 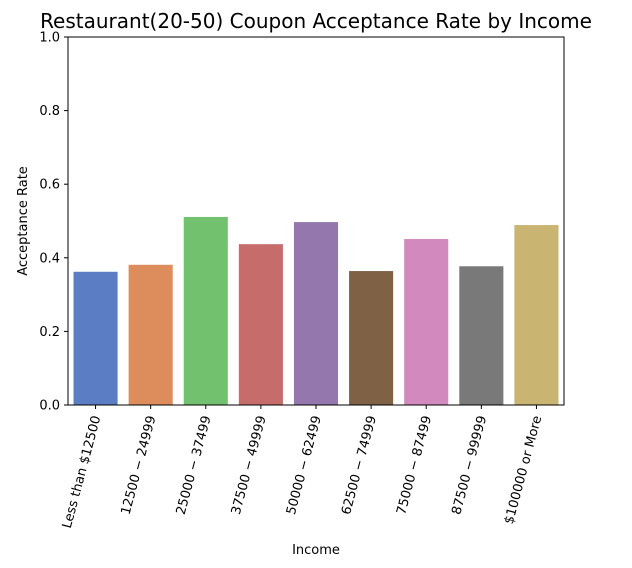 What do you see at coordinates (359, 465) in the screenshot?
I see `x-tick-label: 62500 − 74999` at bounding box center [359, 465].